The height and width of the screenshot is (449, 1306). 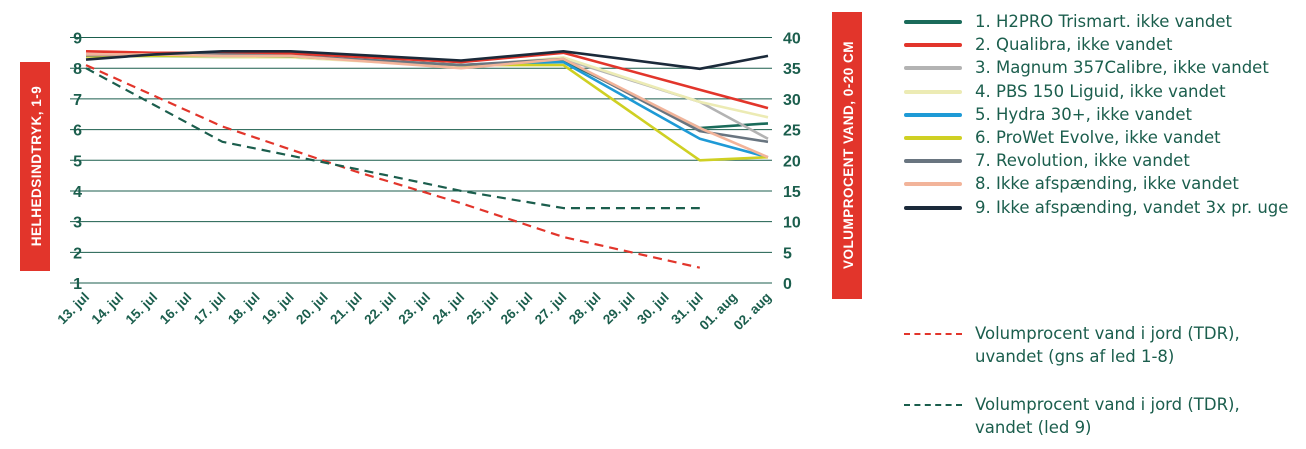 What do you see at coordinates (585, 309) in the screenshot?
I see `x-tick-label: 28. jul` at bounding box center [585, 309].